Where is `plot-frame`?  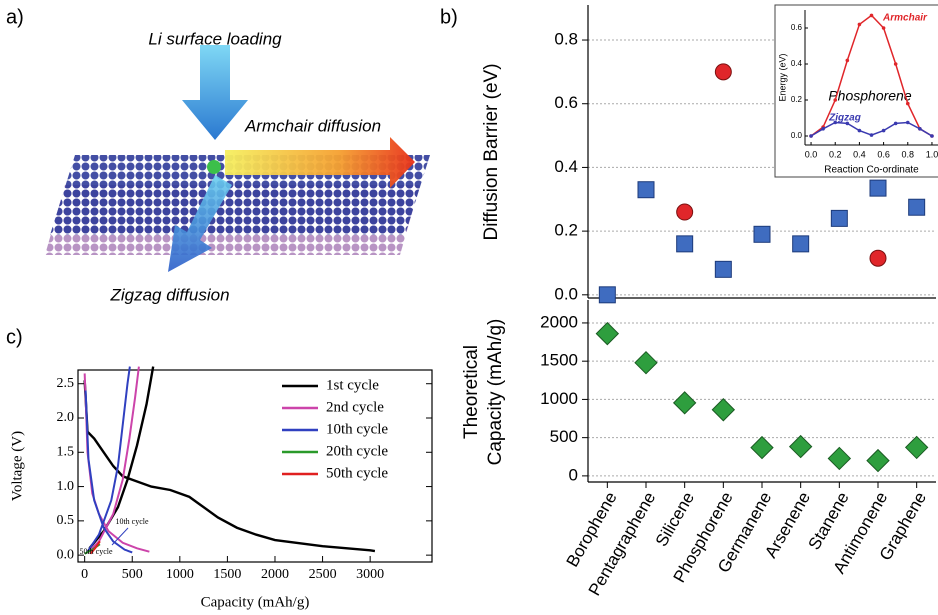 plot-frame is located at coordinates (255, 466).